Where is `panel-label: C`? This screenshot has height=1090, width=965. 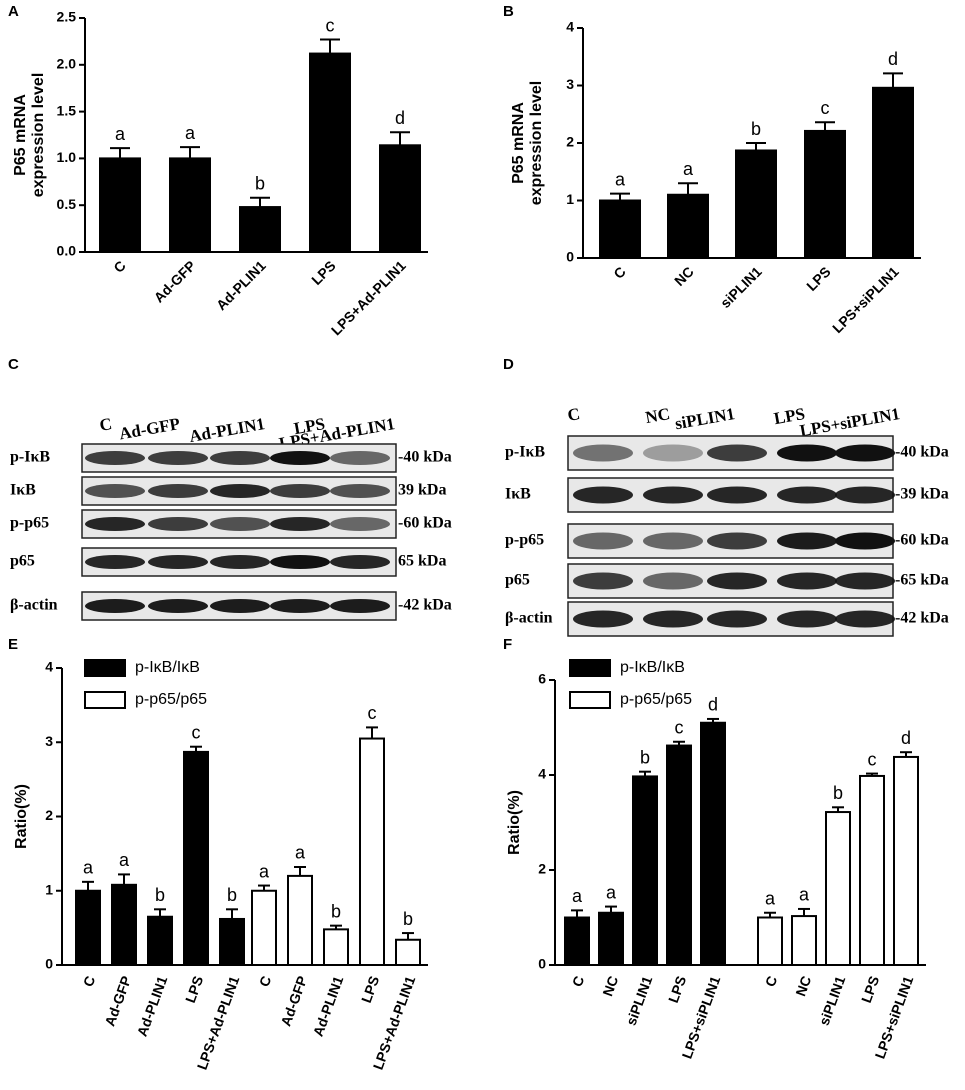
panel-label: C is located at coordinates (13, 364).